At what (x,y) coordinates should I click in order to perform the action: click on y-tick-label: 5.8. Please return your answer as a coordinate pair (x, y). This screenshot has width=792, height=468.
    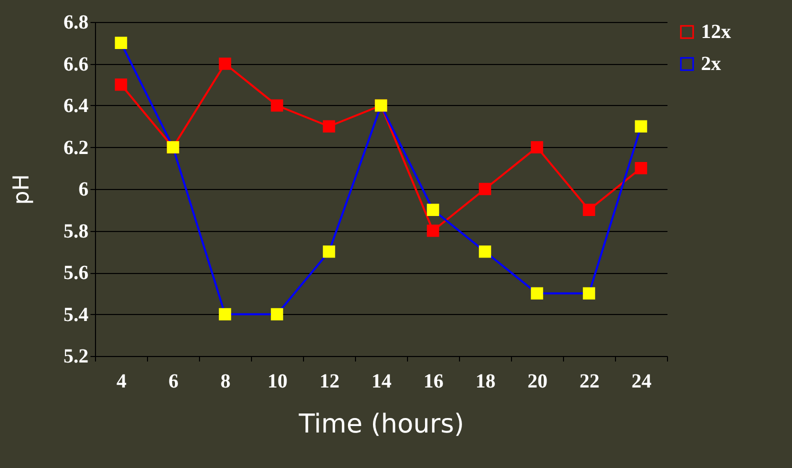
    Looking at the image, I should click on (76, 231).